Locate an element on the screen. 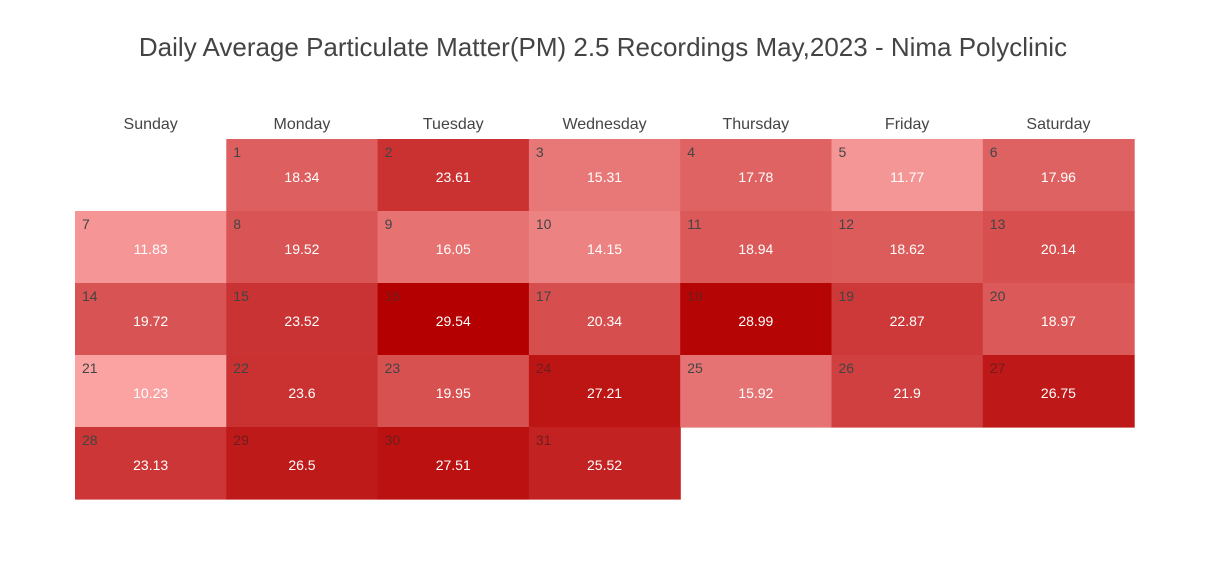 This screenshot has width=1206, height=563. day-number-label: 25 is located at coordinates (695, 368).